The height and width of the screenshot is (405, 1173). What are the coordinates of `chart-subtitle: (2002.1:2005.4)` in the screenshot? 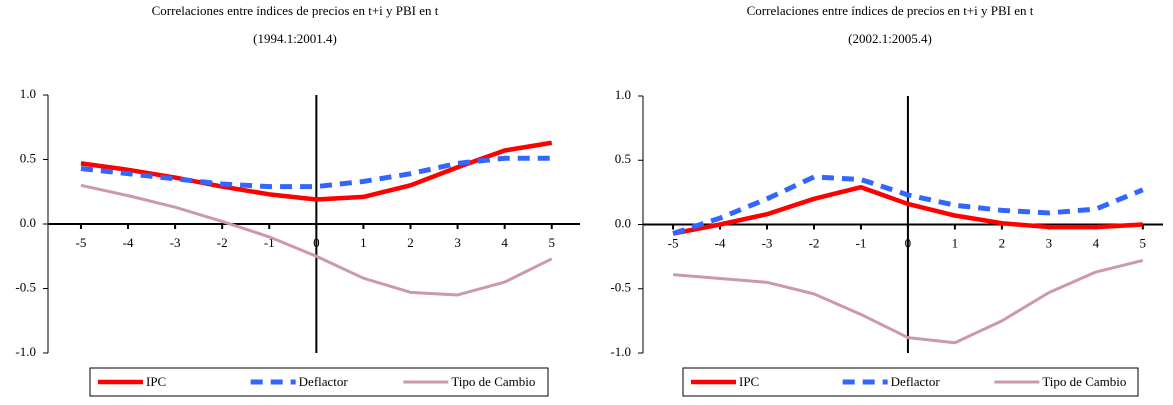 It's located at (890, 38).